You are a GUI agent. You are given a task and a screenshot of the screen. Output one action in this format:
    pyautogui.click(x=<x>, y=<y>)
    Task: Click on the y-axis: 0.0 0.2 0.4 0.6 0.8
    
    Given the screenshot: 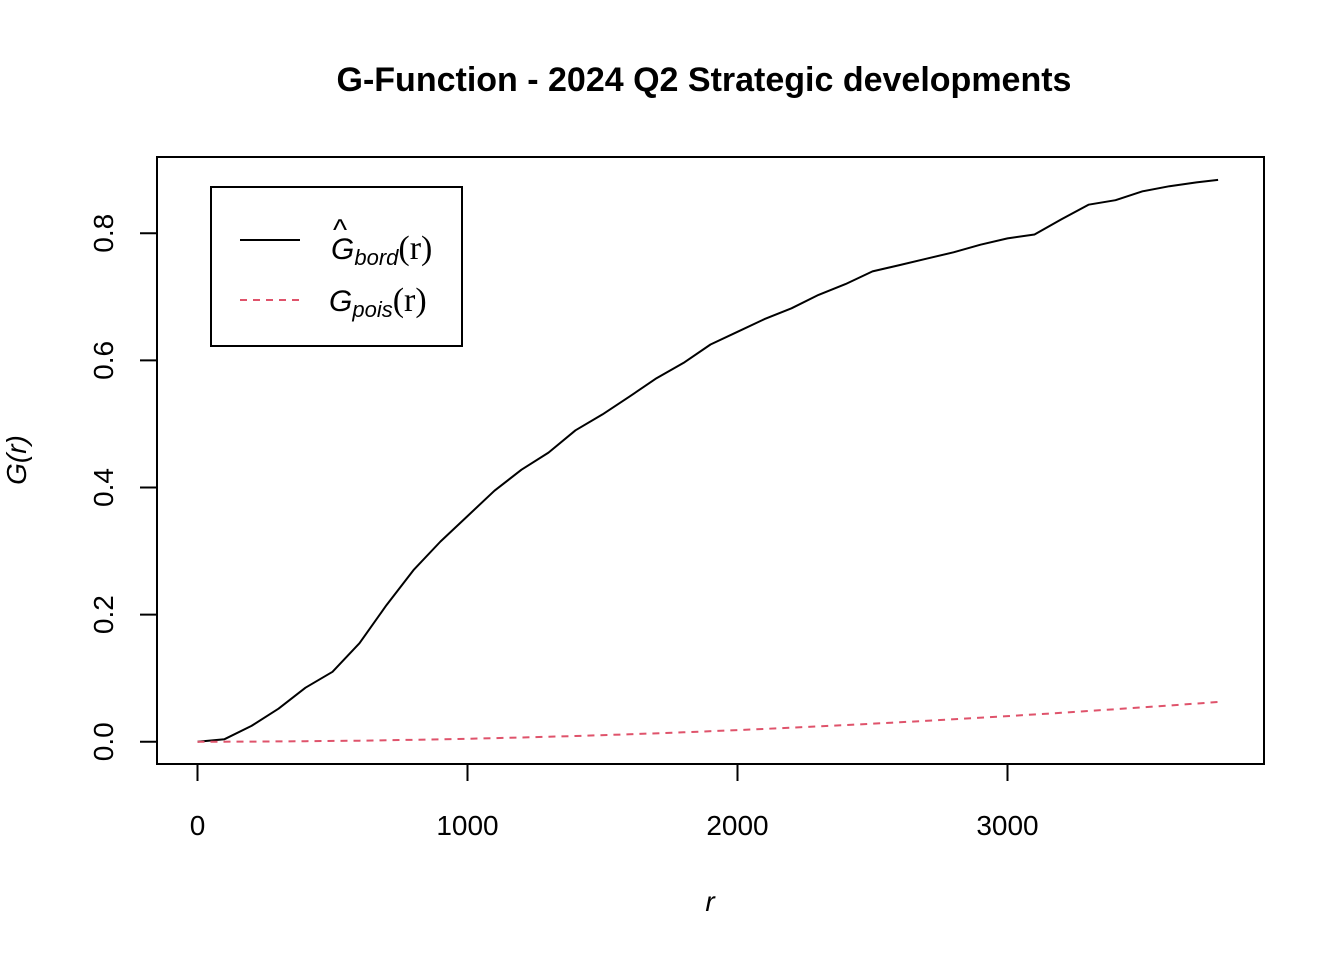 What is the action you would take?
    pyautogui.click(x=123, y=487)
    